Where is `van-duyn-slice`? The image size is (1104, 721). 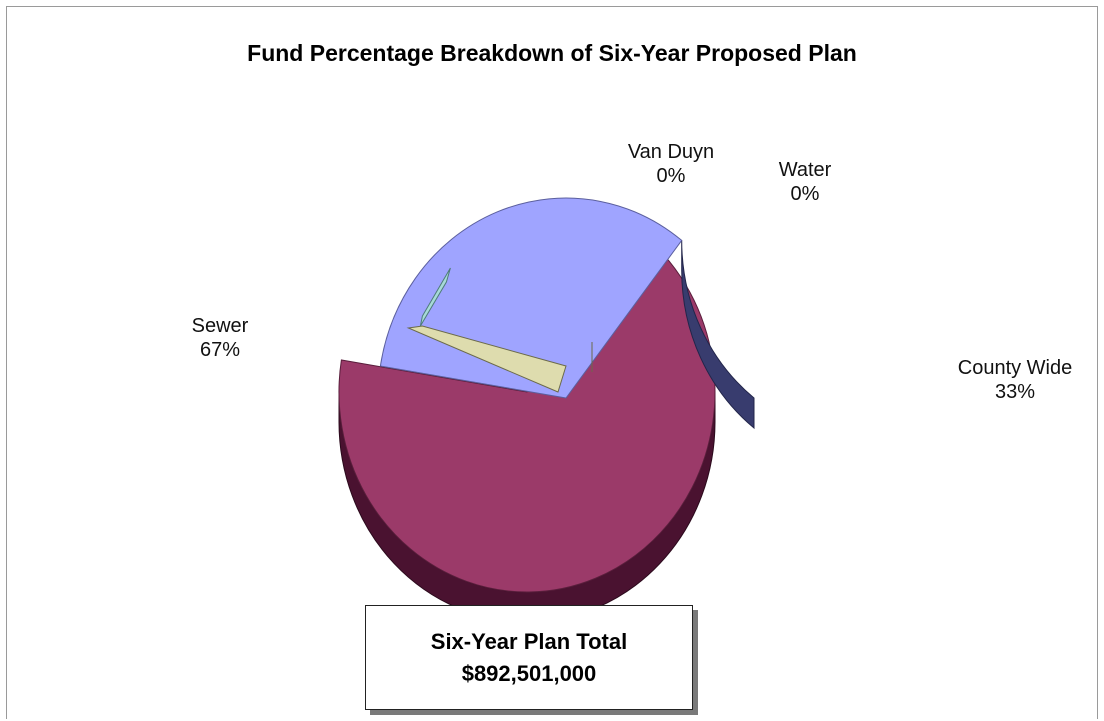 van-duyn-slice is located at coordinates (486, 359).